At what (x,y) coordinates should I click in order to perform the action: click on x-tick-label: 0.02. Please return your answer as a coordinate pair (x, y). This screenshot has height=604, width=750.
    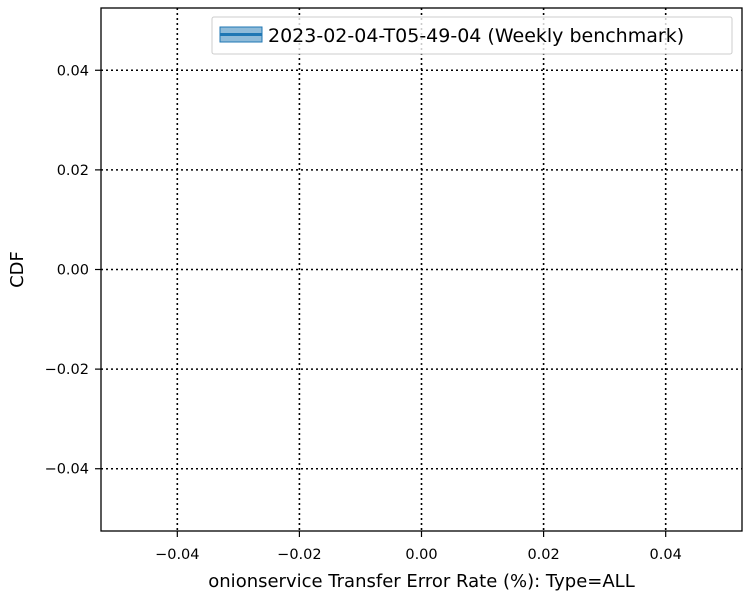
    Looking at the image, I should click on (543, 555).